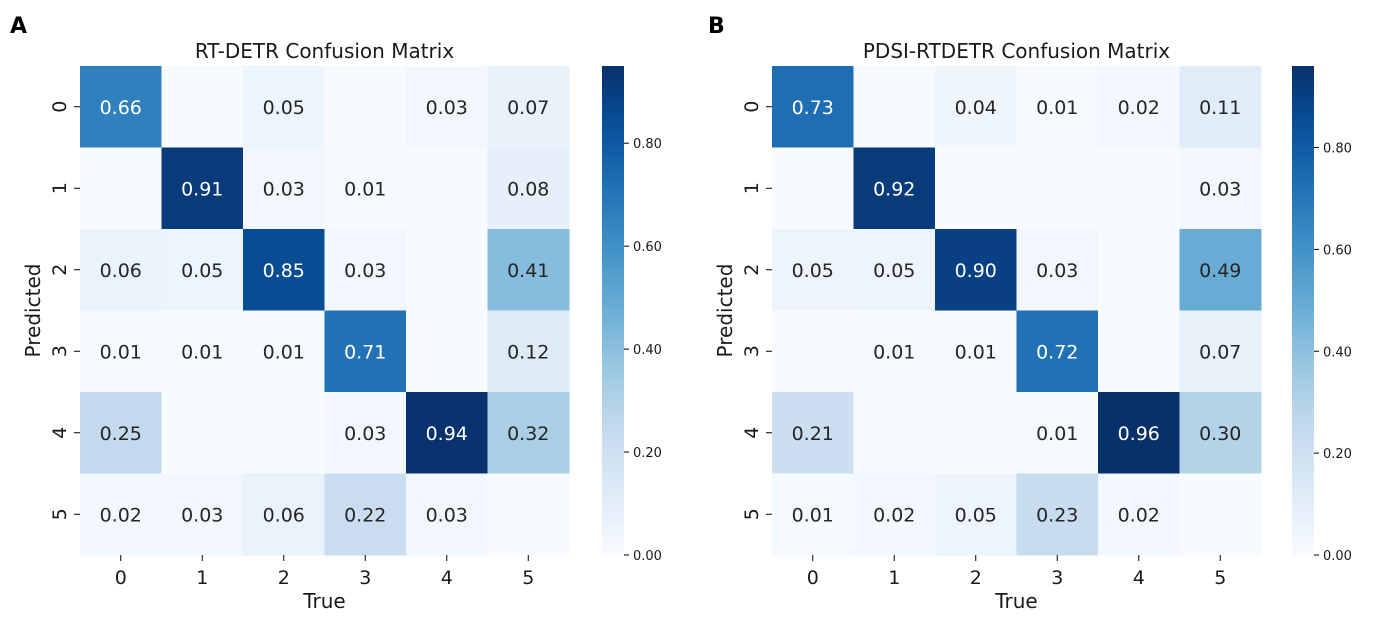 The height and width of the screenshot is (636, 1390). I want to click on colorbar-tick-label: 0.80, so click(647, 144).